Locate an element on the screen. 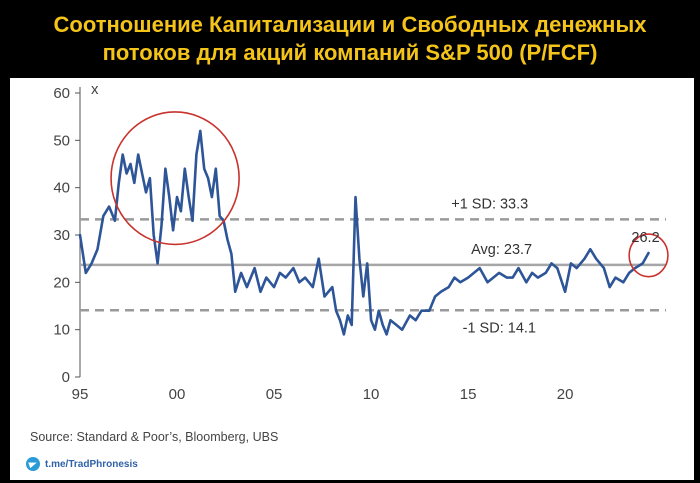 Image resolution: width=700 pixels, height=483 pixels. y-tick-label: 50 is located at coordinates (61, 140).